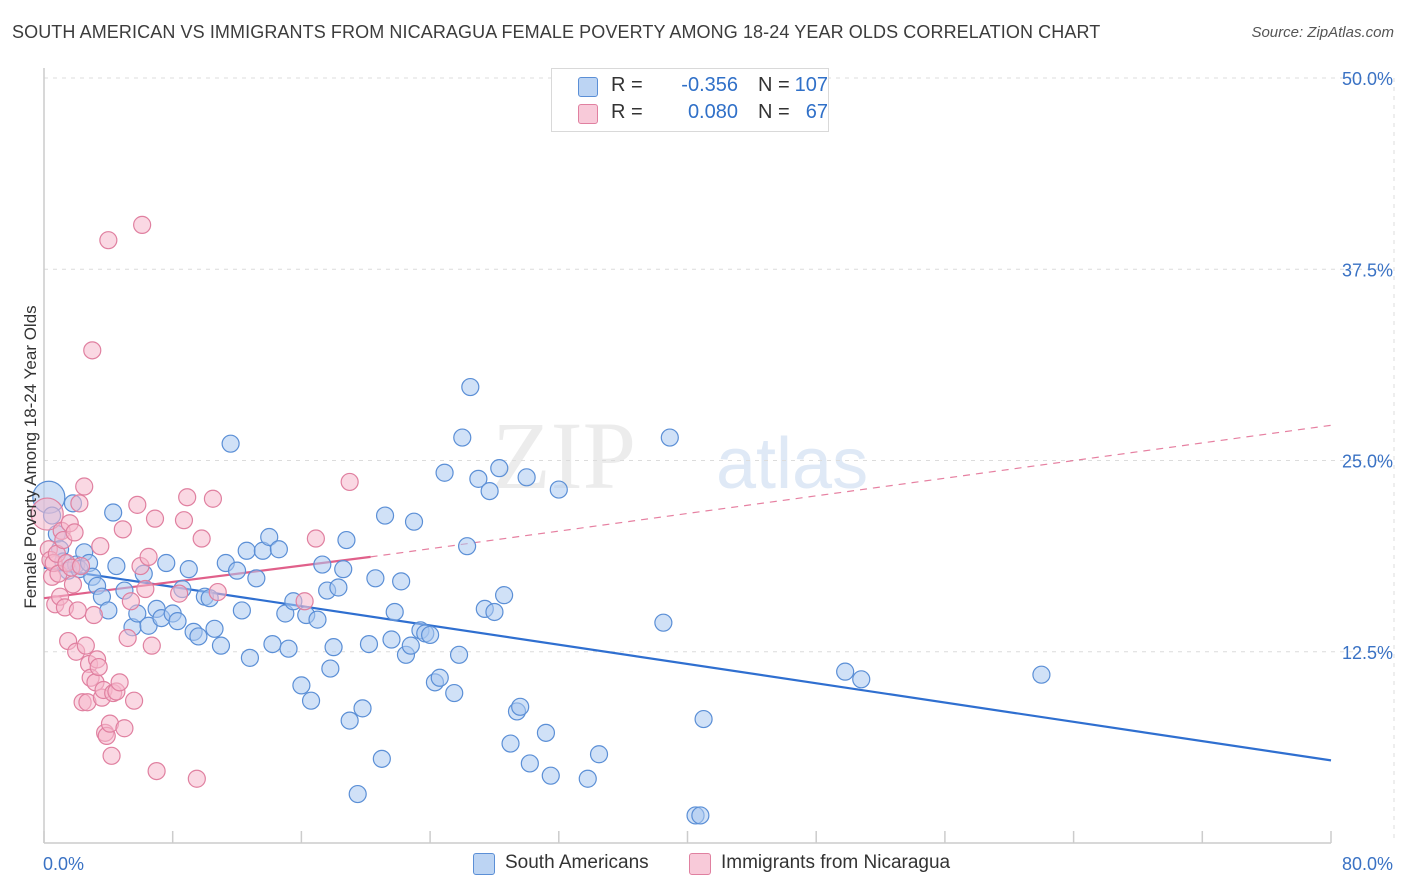 This screenshot has width=1406, height=892. I want to click on y-tick-label: 25.0%, so click(1367, 462).